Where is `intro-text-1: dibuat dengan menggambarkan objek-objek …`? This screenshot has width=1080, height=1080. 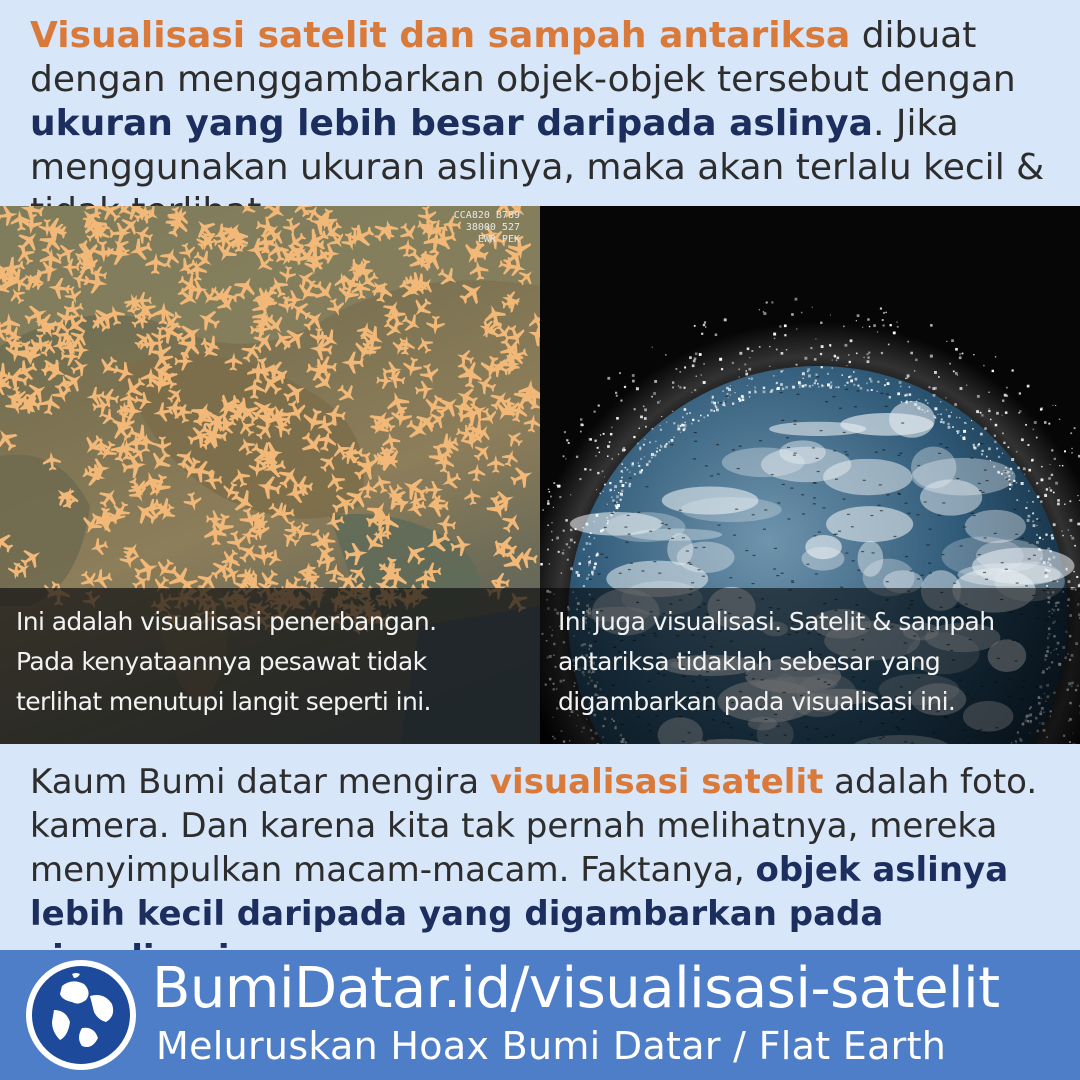
intro-text-1: dibuat dengan menggambarkan objek-objek … is located at coordinates (523, 57).